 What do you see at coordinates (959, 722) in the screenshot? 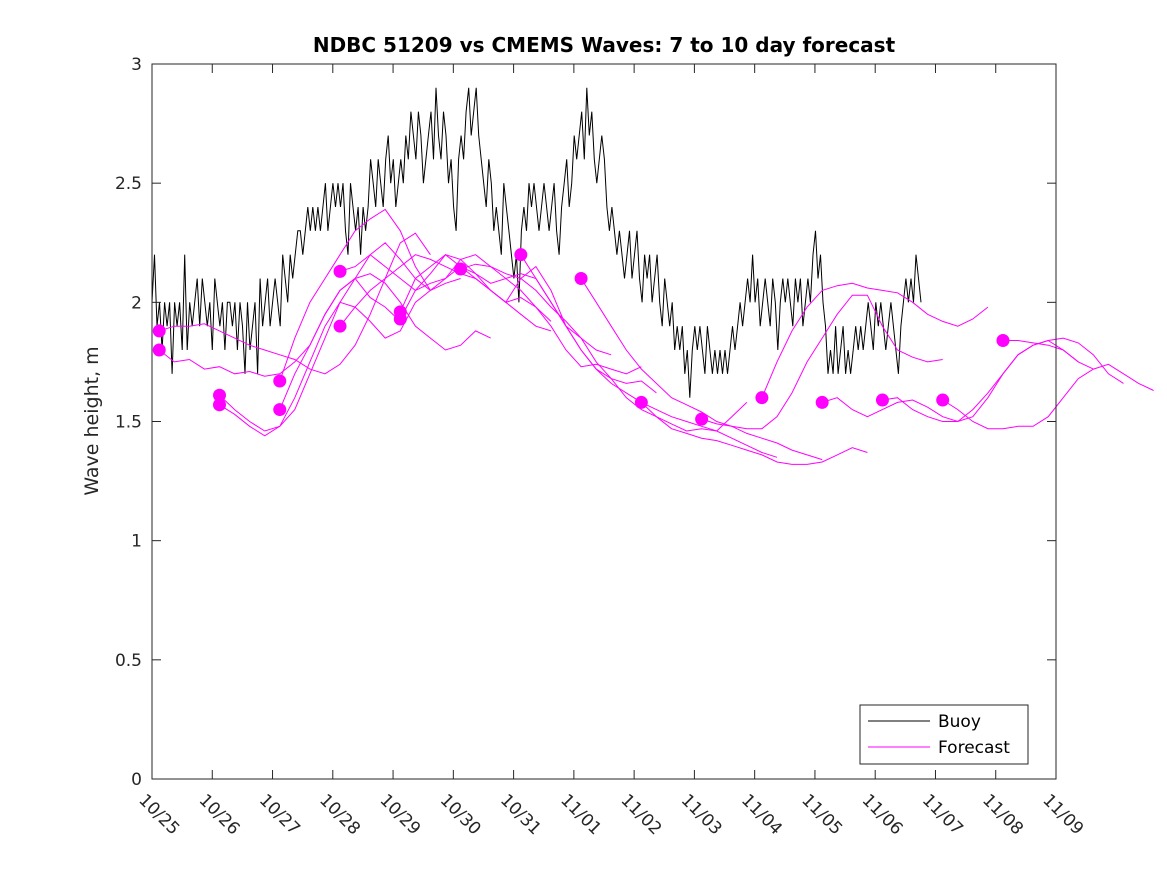
I see `legend-buoy-label: Buoy` at bounding box center [959, 722].